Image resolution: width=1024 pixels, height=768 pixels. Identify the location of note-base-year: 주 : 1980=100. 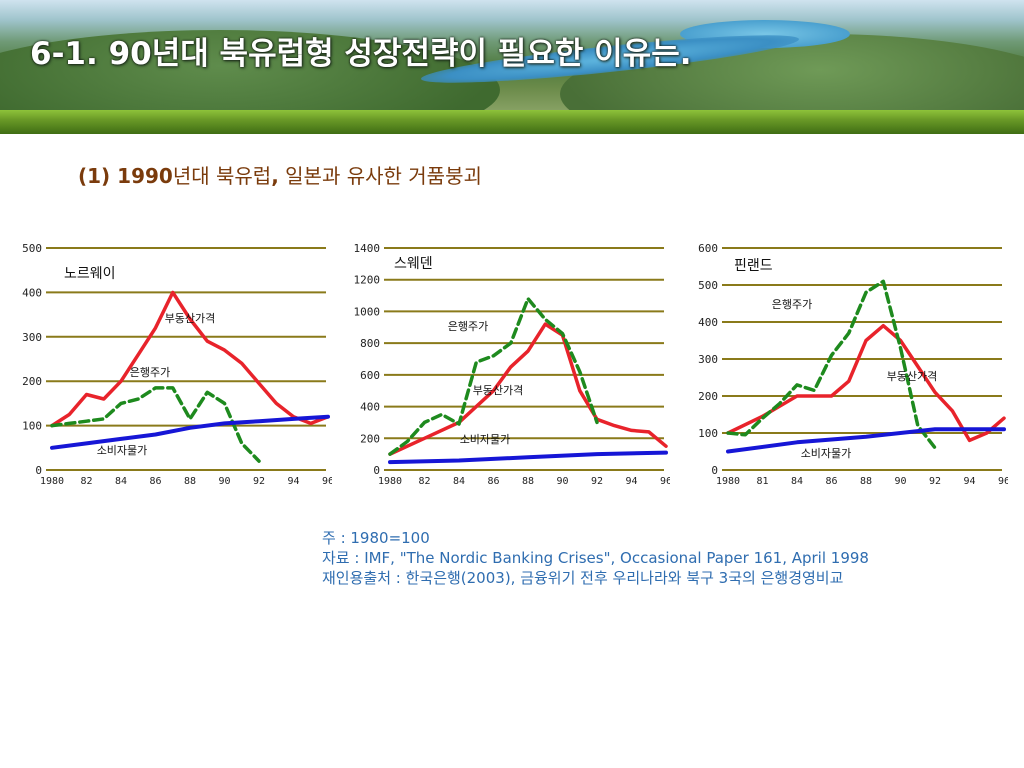
(376, 538).